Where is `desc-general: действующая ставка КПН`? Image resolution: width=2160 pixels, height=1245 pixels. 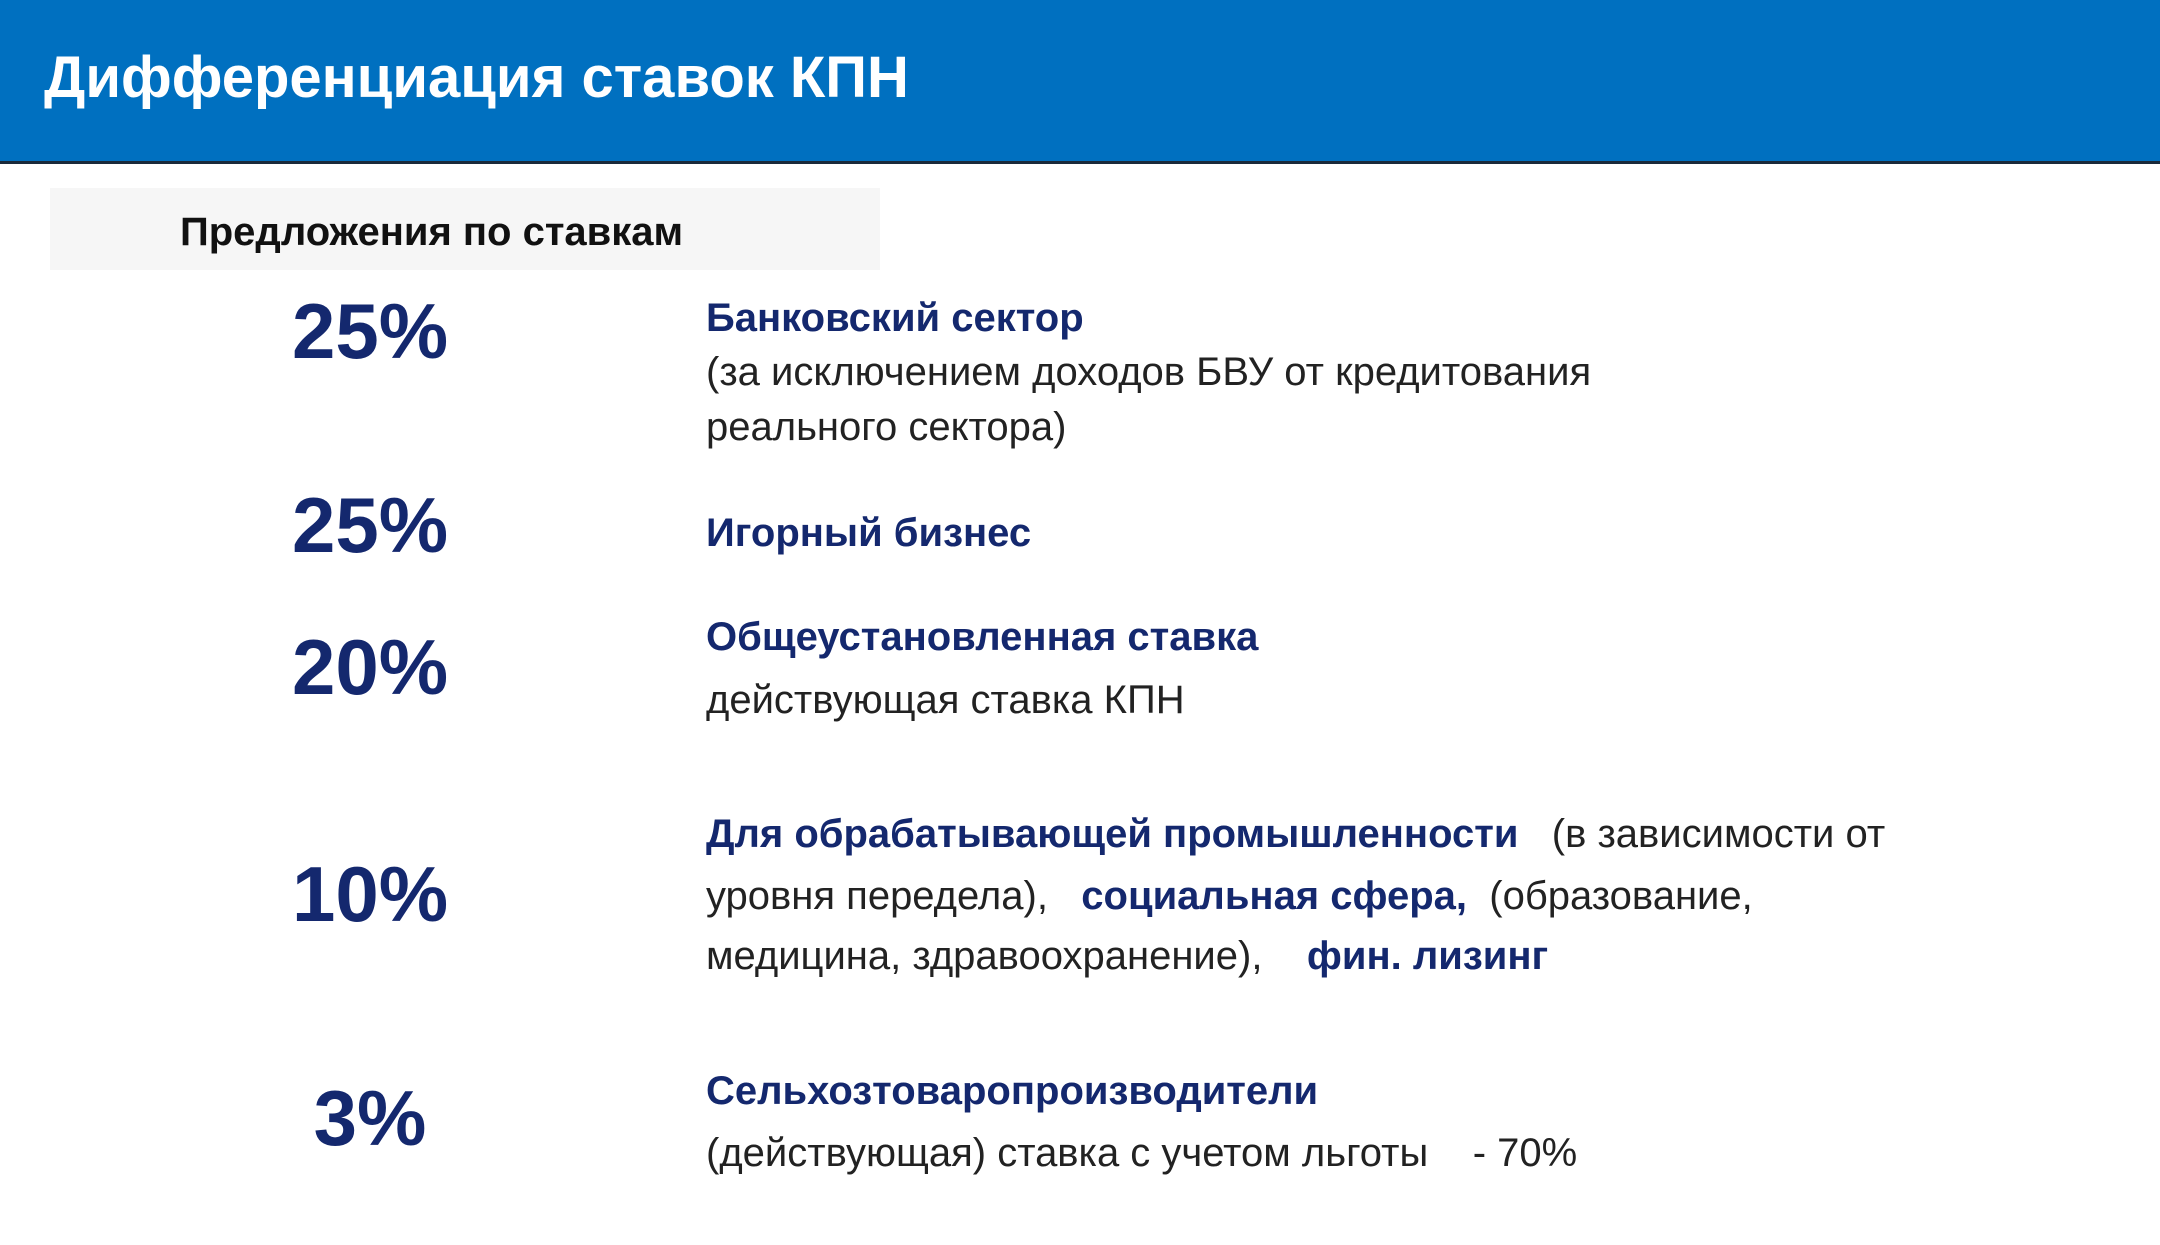 desc-general: действующая ставка КПН is located at coordinates (945, 700).